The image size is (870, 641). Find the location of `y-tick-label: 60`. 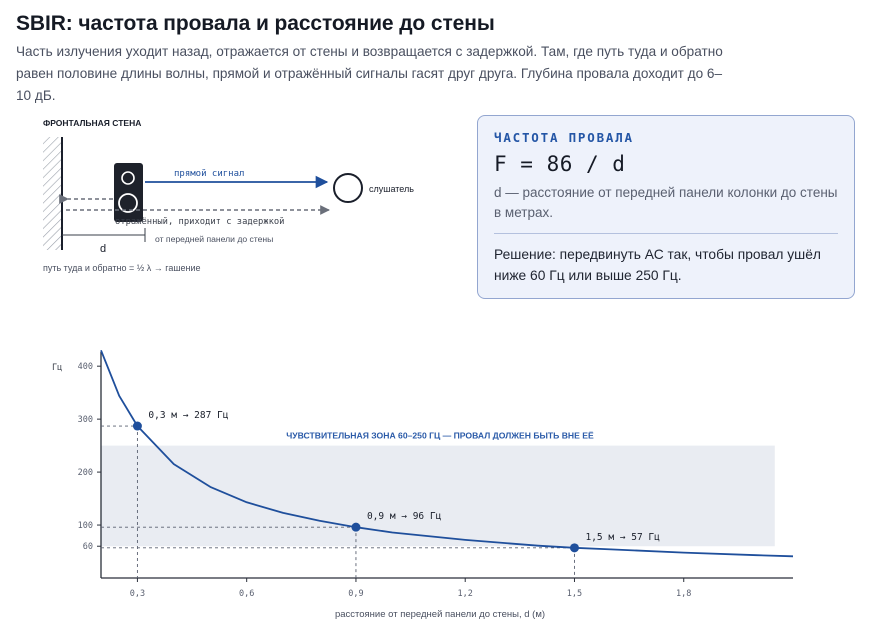

y-tick-label: 60 is located at coordinates (88, 547).